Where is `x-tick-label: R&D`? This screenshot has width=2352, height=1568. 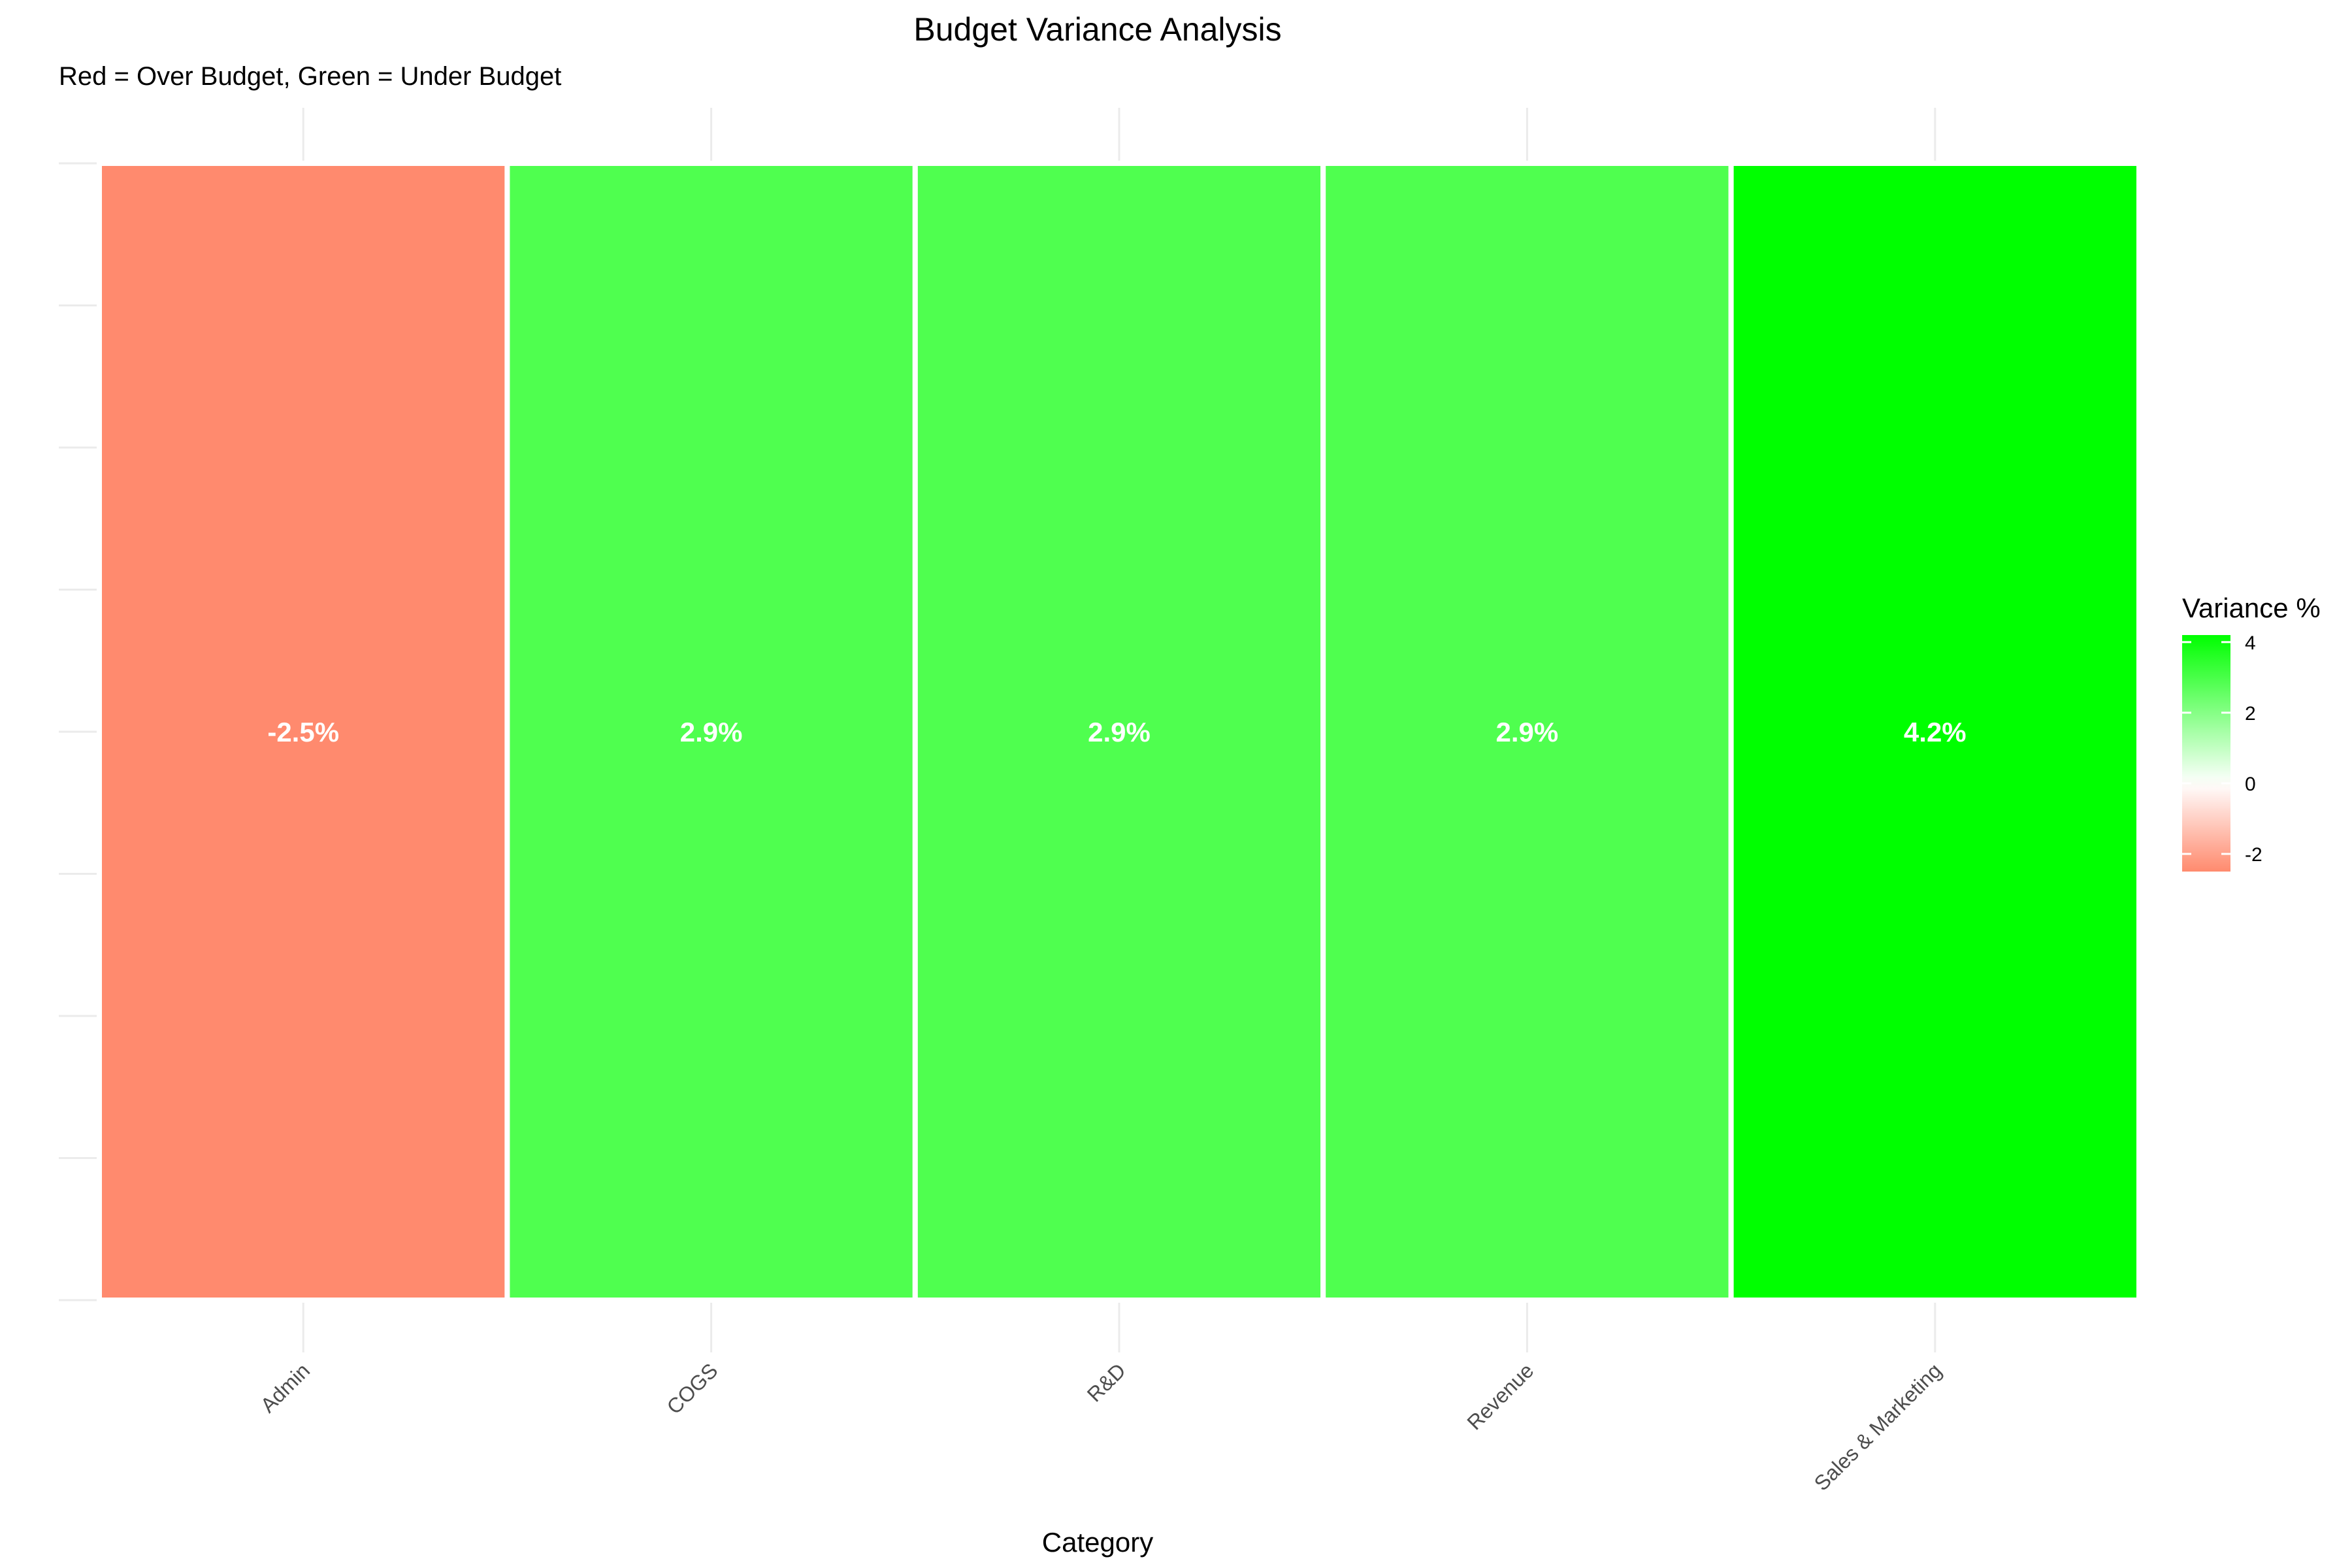
x-tick-label: R&D is located at coordinates (1106, 1382).